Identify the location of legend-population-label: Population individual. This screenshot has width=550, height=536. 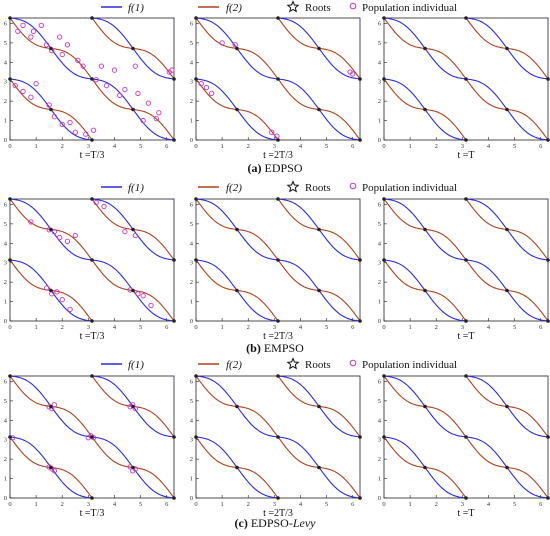
(409, 8).